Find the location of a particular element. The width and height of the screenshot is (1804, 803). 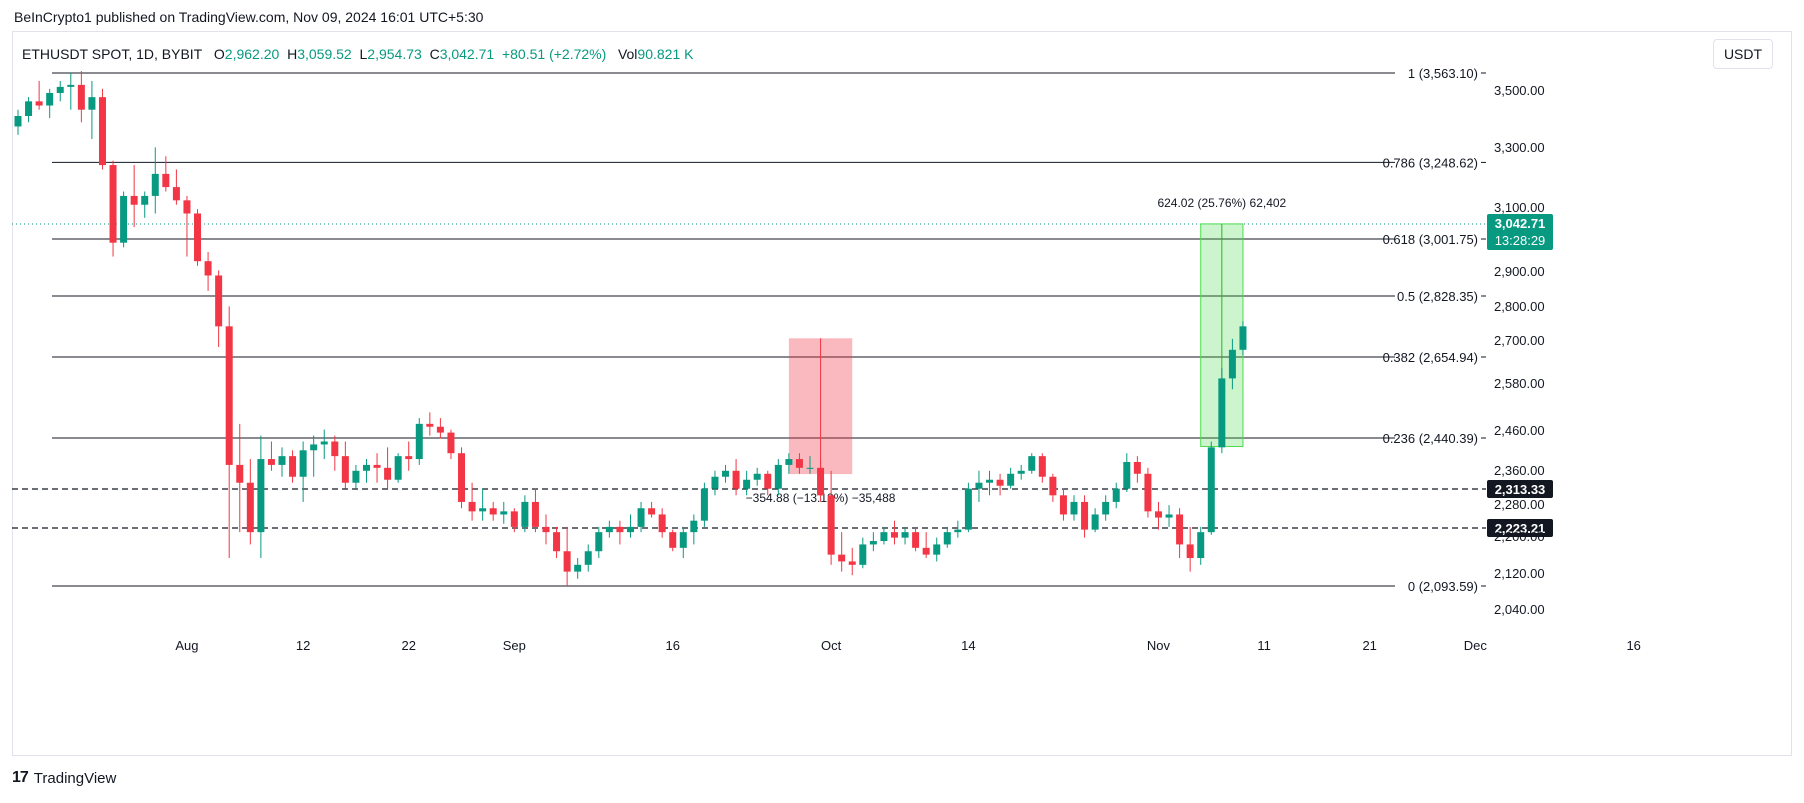

y-tick-label-10: 2,200.00 is located at coordinates (1519, 536).